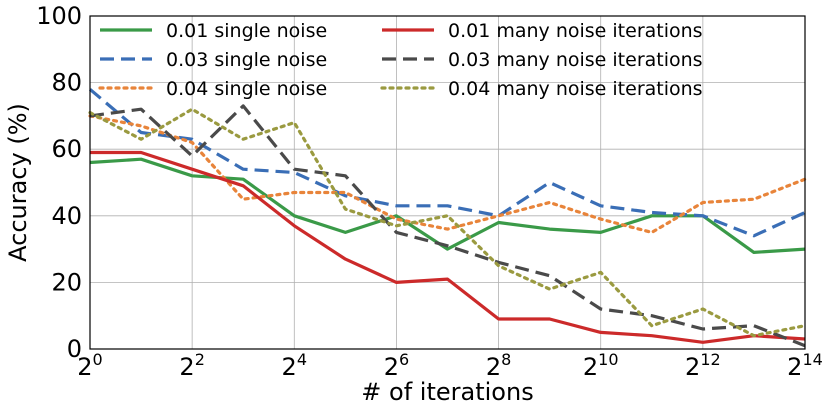 Image resolution: width=831 pixels, height=413 pixels. Describe the element at coordinates (575, 31) in the screenshot. I see `legend-label-3: 0.01 many noise iterations` at that location.